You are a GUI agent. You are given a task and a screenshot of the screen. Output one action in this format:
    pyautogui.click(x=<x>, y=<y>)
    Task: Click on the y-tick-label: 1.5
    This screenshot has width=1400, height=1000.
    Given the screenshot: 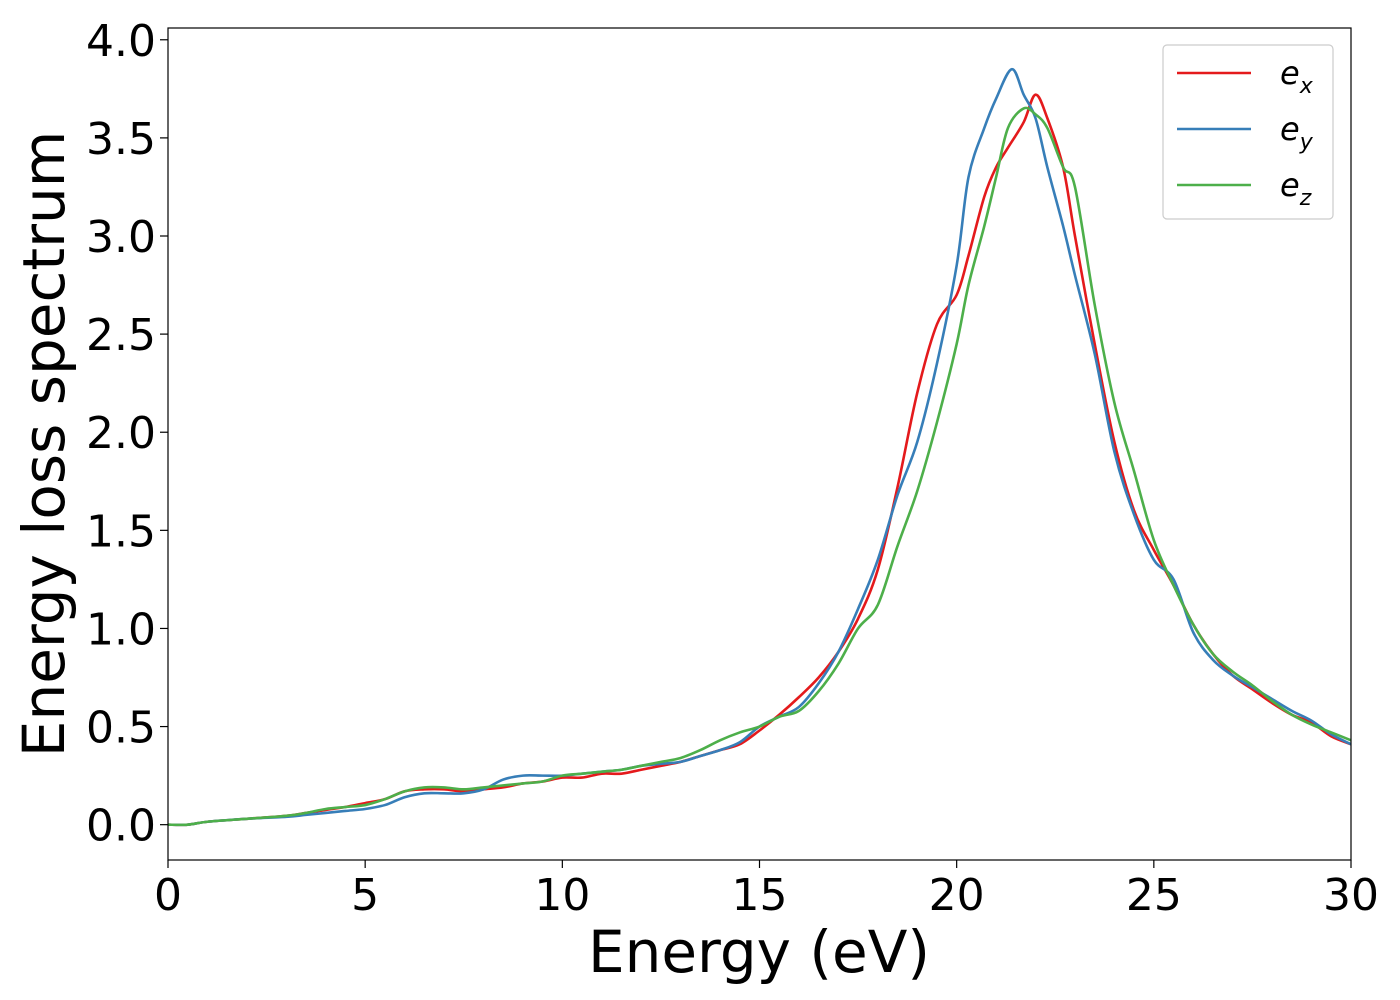 What is the action you would take?
    pyautogui.click(x=121, y=531)
    